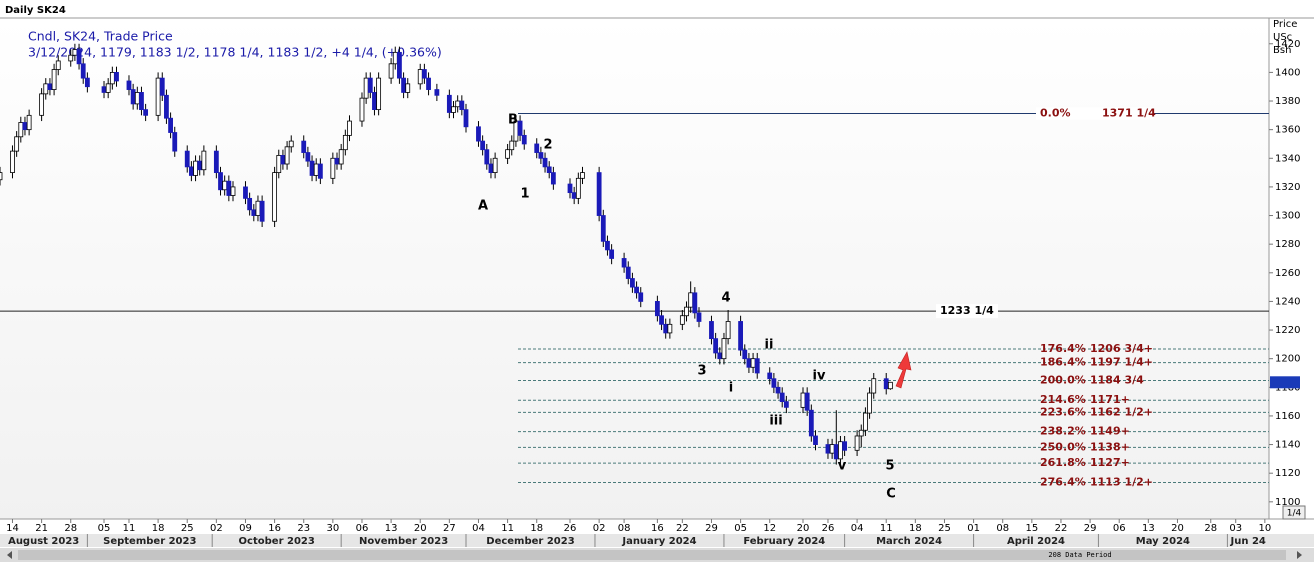  I want to click on fib-label: 1197 1/4+, so click(1121, 362).